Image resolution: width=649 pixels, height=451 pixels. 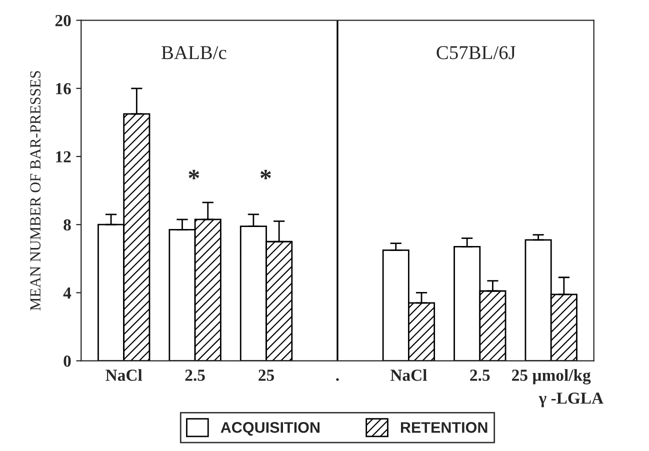 What do you see at coordinates (67, 225) in the screenshot?
I see `y-tick-label: 8` at bounding box center [67, 225].